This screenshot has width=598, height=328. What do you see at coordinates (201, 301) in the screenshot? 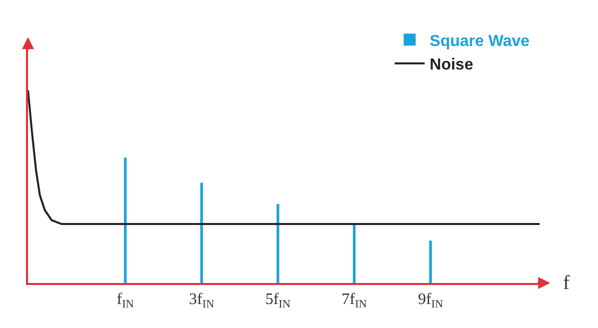
I see `x-tick-label: 3f$_{IN}$` at bounding box center [201, 301].